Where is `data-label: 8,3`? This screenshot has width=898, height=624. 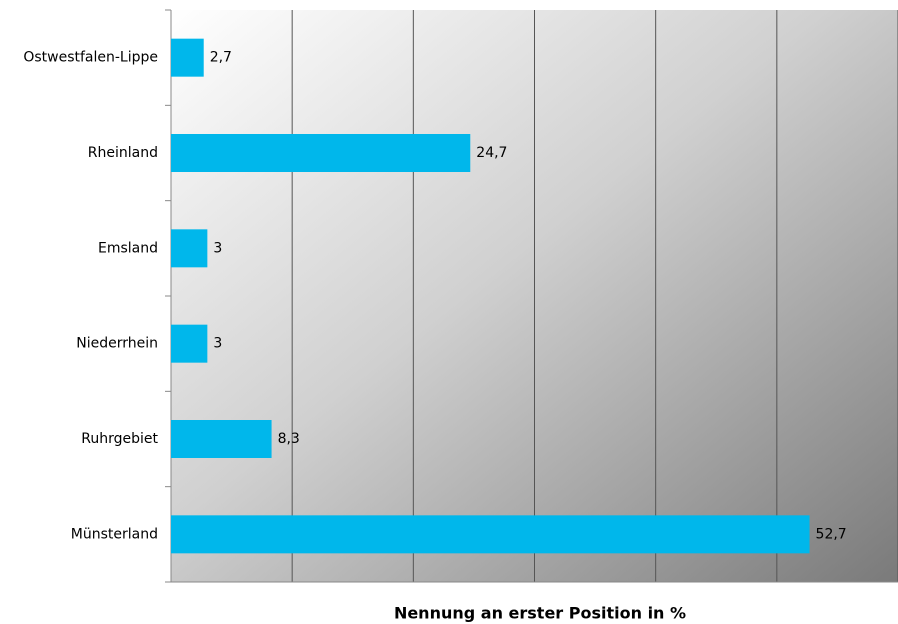 data-label: 8,3 is located at coordinates (289, 439).